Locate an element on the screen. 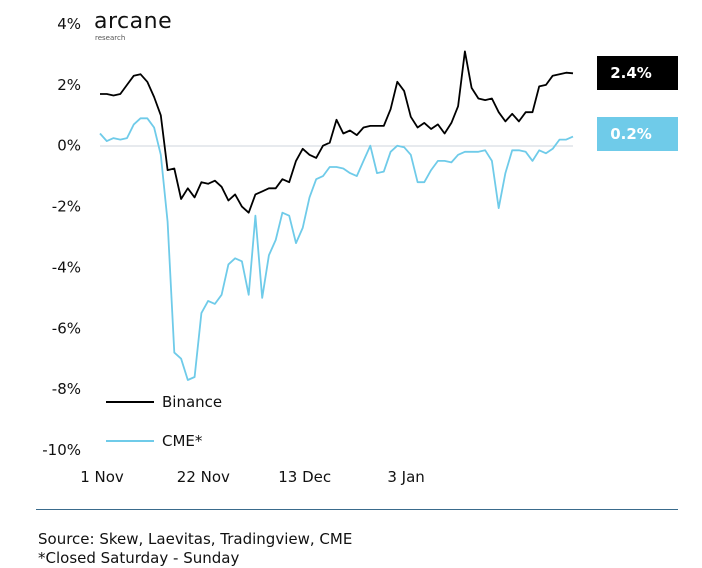 The height and width of the screenshot is (568, 702). end-label-binance: 2.4% is located at coordinates (631, 73).